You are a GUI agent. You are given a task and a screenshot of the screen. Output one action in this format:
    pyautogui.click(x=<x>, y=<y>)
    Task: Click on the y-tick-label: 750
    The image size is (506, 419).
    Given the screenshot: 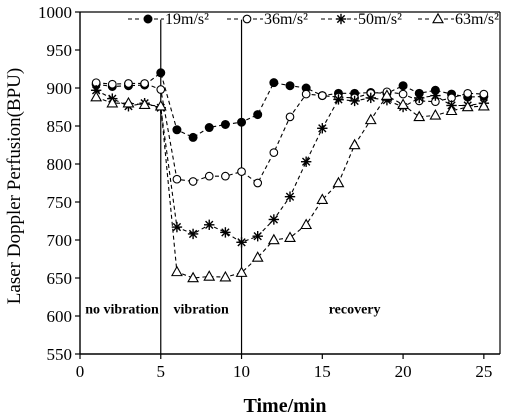 What is the action you would take?
    pyautogui.click(x=60, y=202)
    